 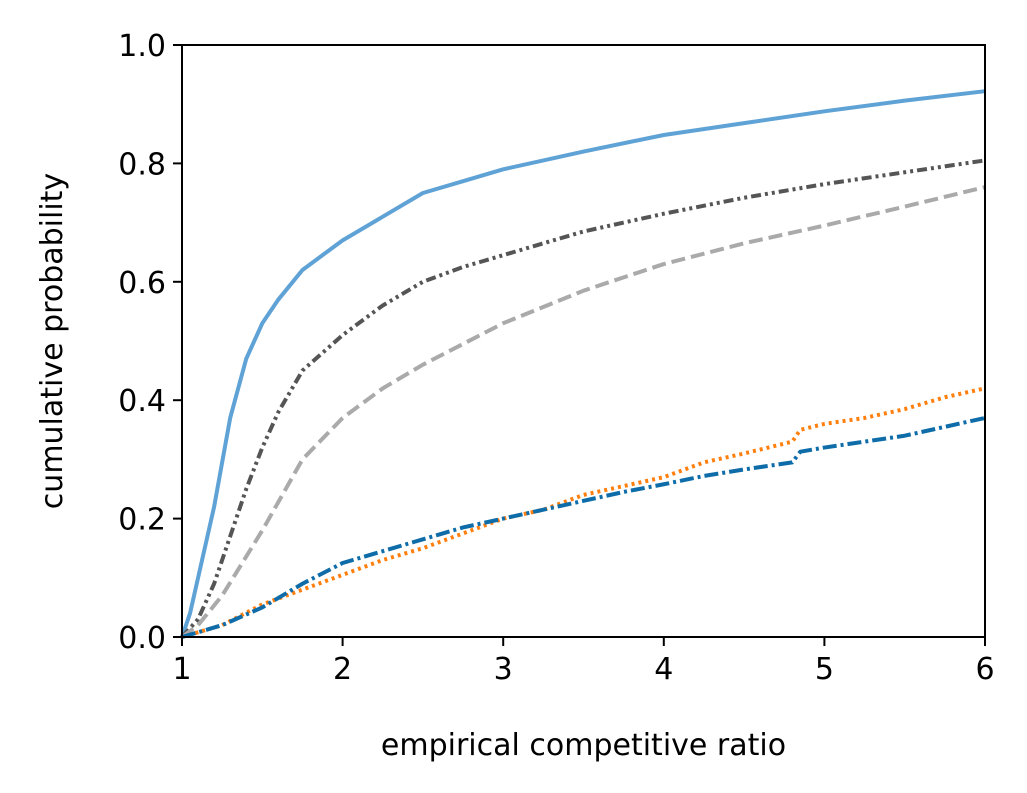 I want to click on y-tick-label: 0.4, so click(x=142, y=401).